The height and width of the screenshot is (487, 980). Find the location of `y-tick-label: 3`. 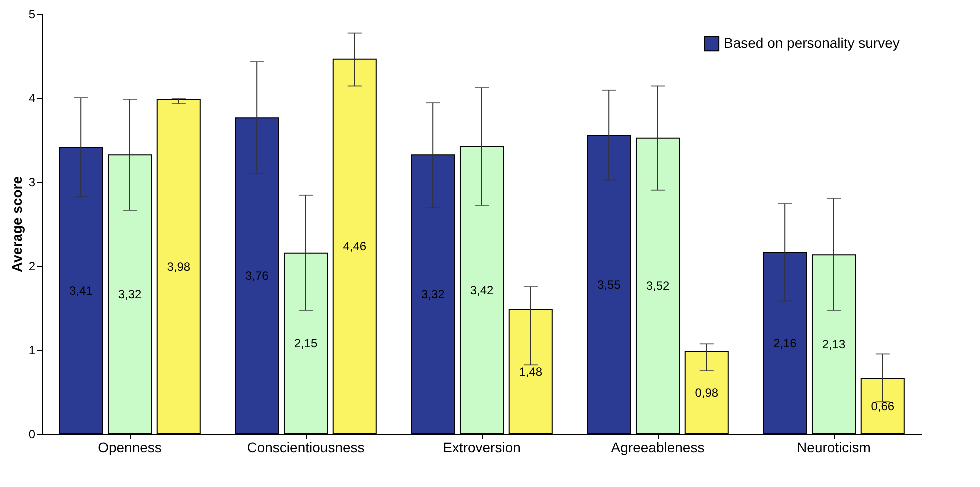

y-tick-label: 3 is located at coordinates (32, 183).